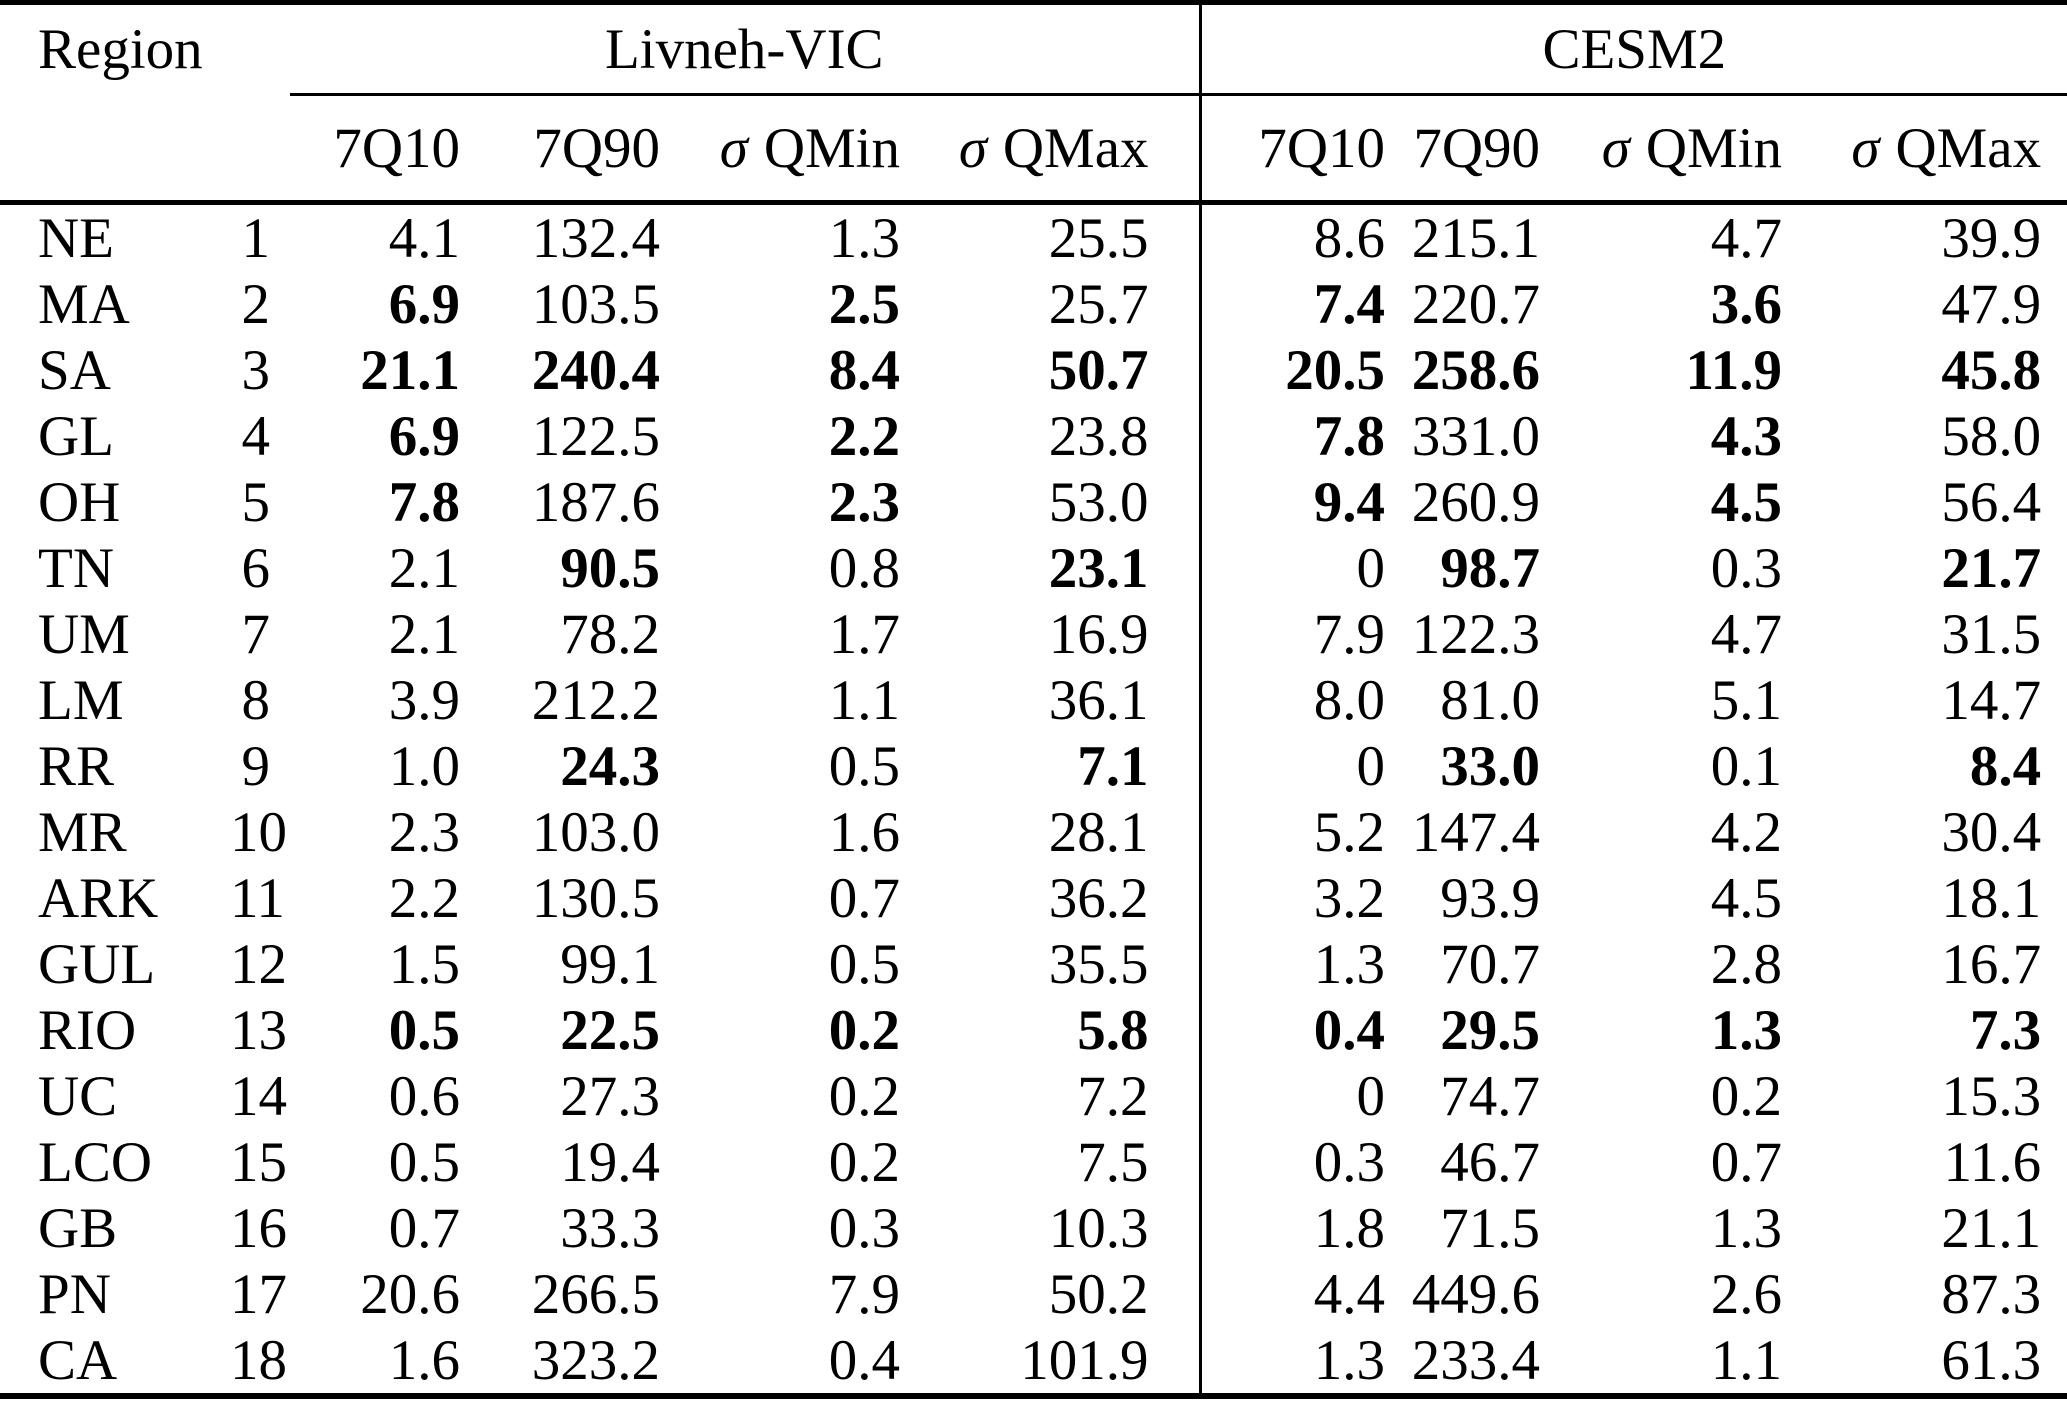 The image size is (2067, 1405). I want to click on livneh-7q90-value: 323.2, so click(595, 1360).